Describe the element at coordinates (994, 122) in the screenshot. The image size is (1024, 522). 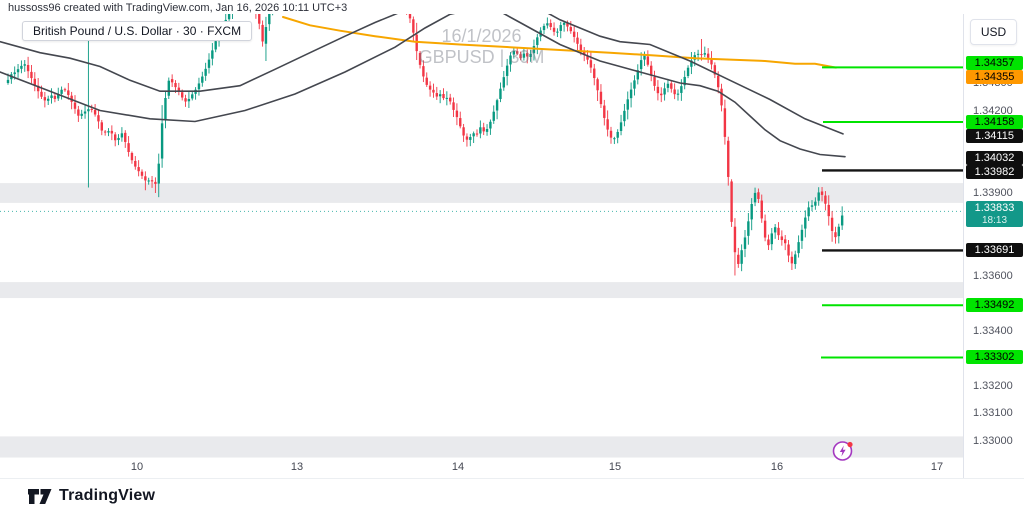
I see `price-label-1.34158: 1.34158` at that location.